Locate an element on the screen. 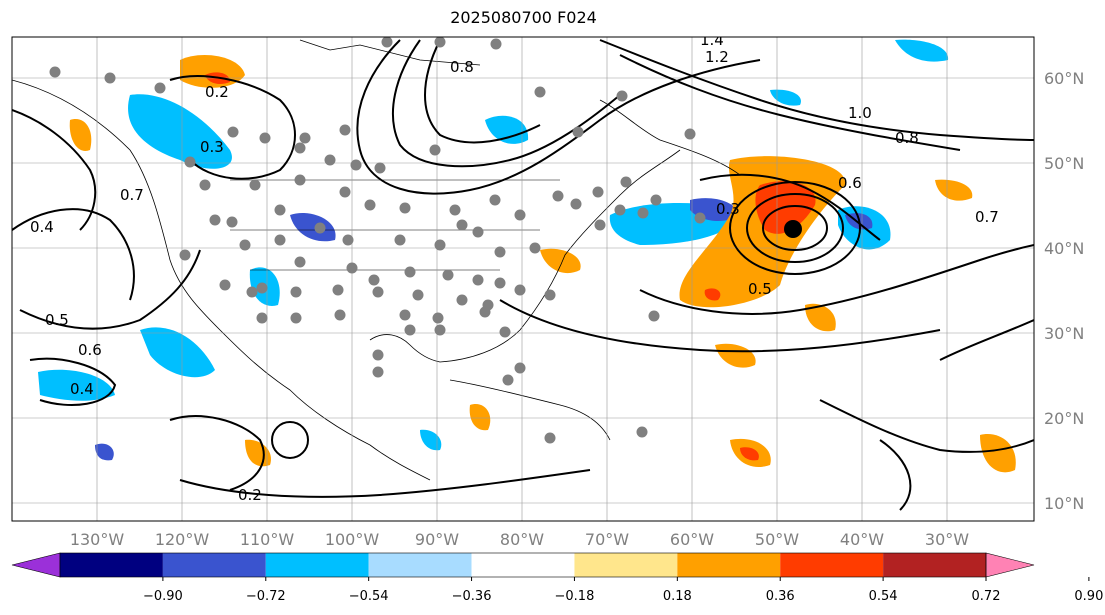  colorbar-tick-label: −0.36 is located at coordinates (472, 596).